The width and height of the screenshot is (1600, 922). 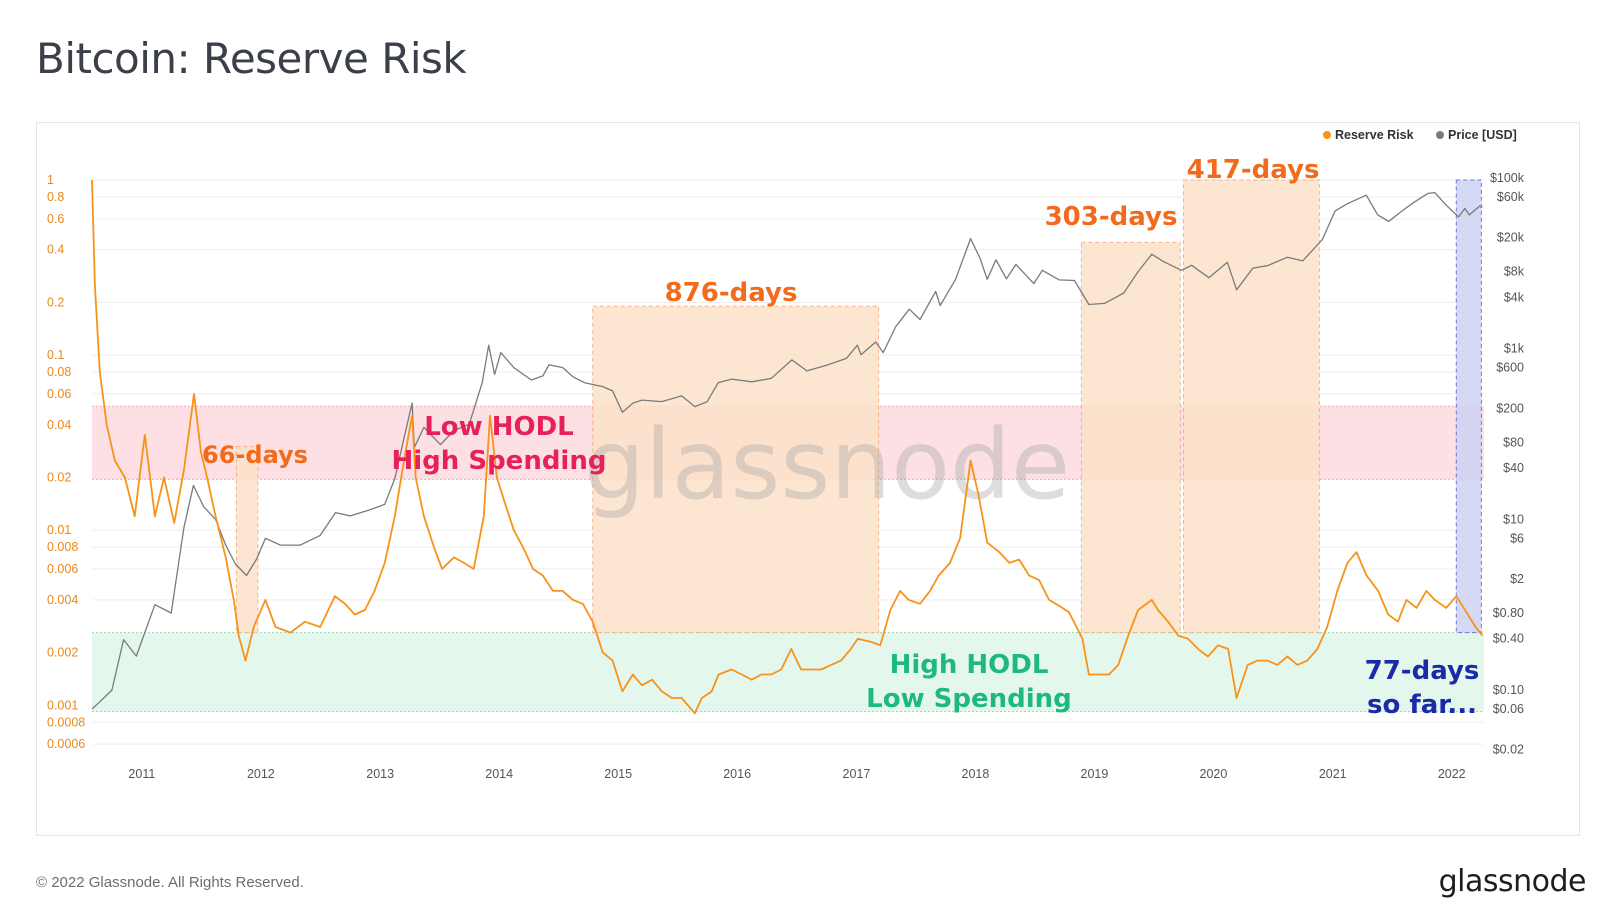 What do you see at coordinates (66, 744) in the screenshot?
I see `y-left-tick-label: 0.0006` at bounding box center [66, 744].